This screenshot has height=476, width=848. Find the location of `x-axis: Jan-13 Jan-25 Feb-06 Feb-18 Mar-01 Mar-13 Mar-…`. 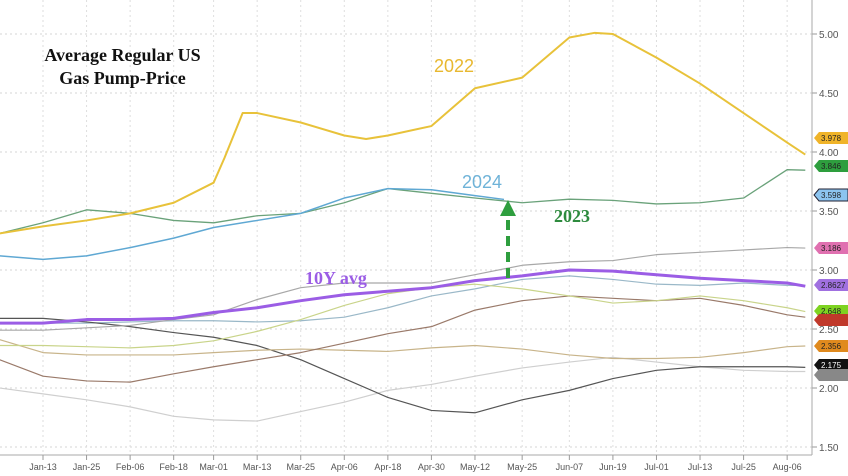

x-axis: Jan-13 Jan-25 Feb-06 Feb-18 Mar-01 Mar-13 Mar-… is located at coordinates (406, 463).